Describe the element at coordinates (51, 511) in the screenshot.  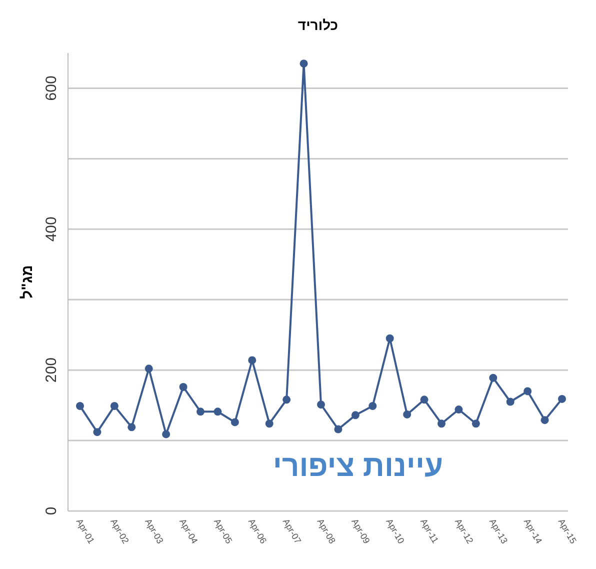
I see `y-tick-label: 0` at that location.